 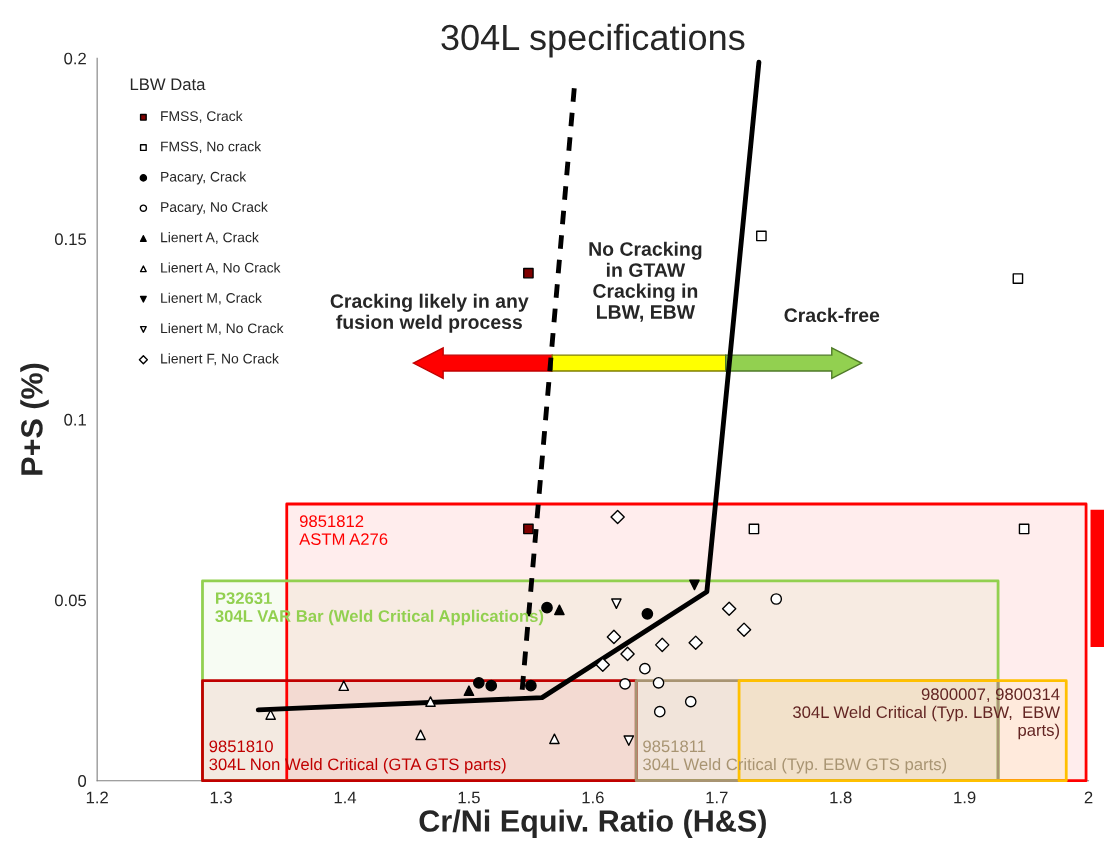 I want to click on x-tick-label: 1.4, so click(x=345, y=797).